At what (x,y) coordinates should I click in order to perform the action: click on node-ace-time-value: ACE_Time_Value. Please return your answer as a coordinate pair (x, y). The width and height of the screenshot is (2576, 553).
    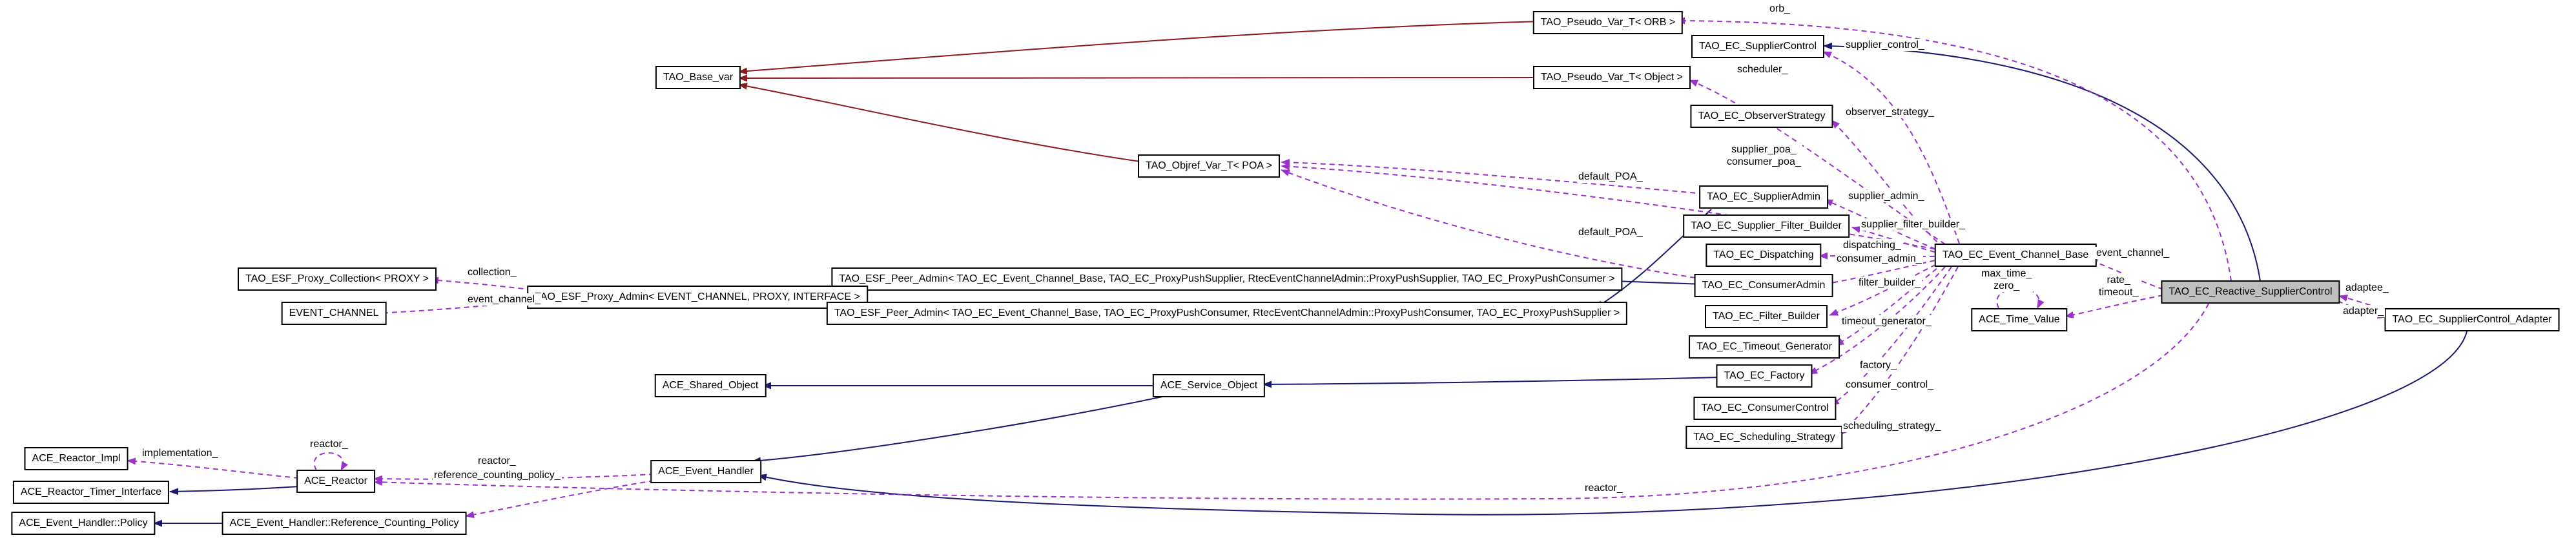
    Looking at the image, I should click on (2019, 319).